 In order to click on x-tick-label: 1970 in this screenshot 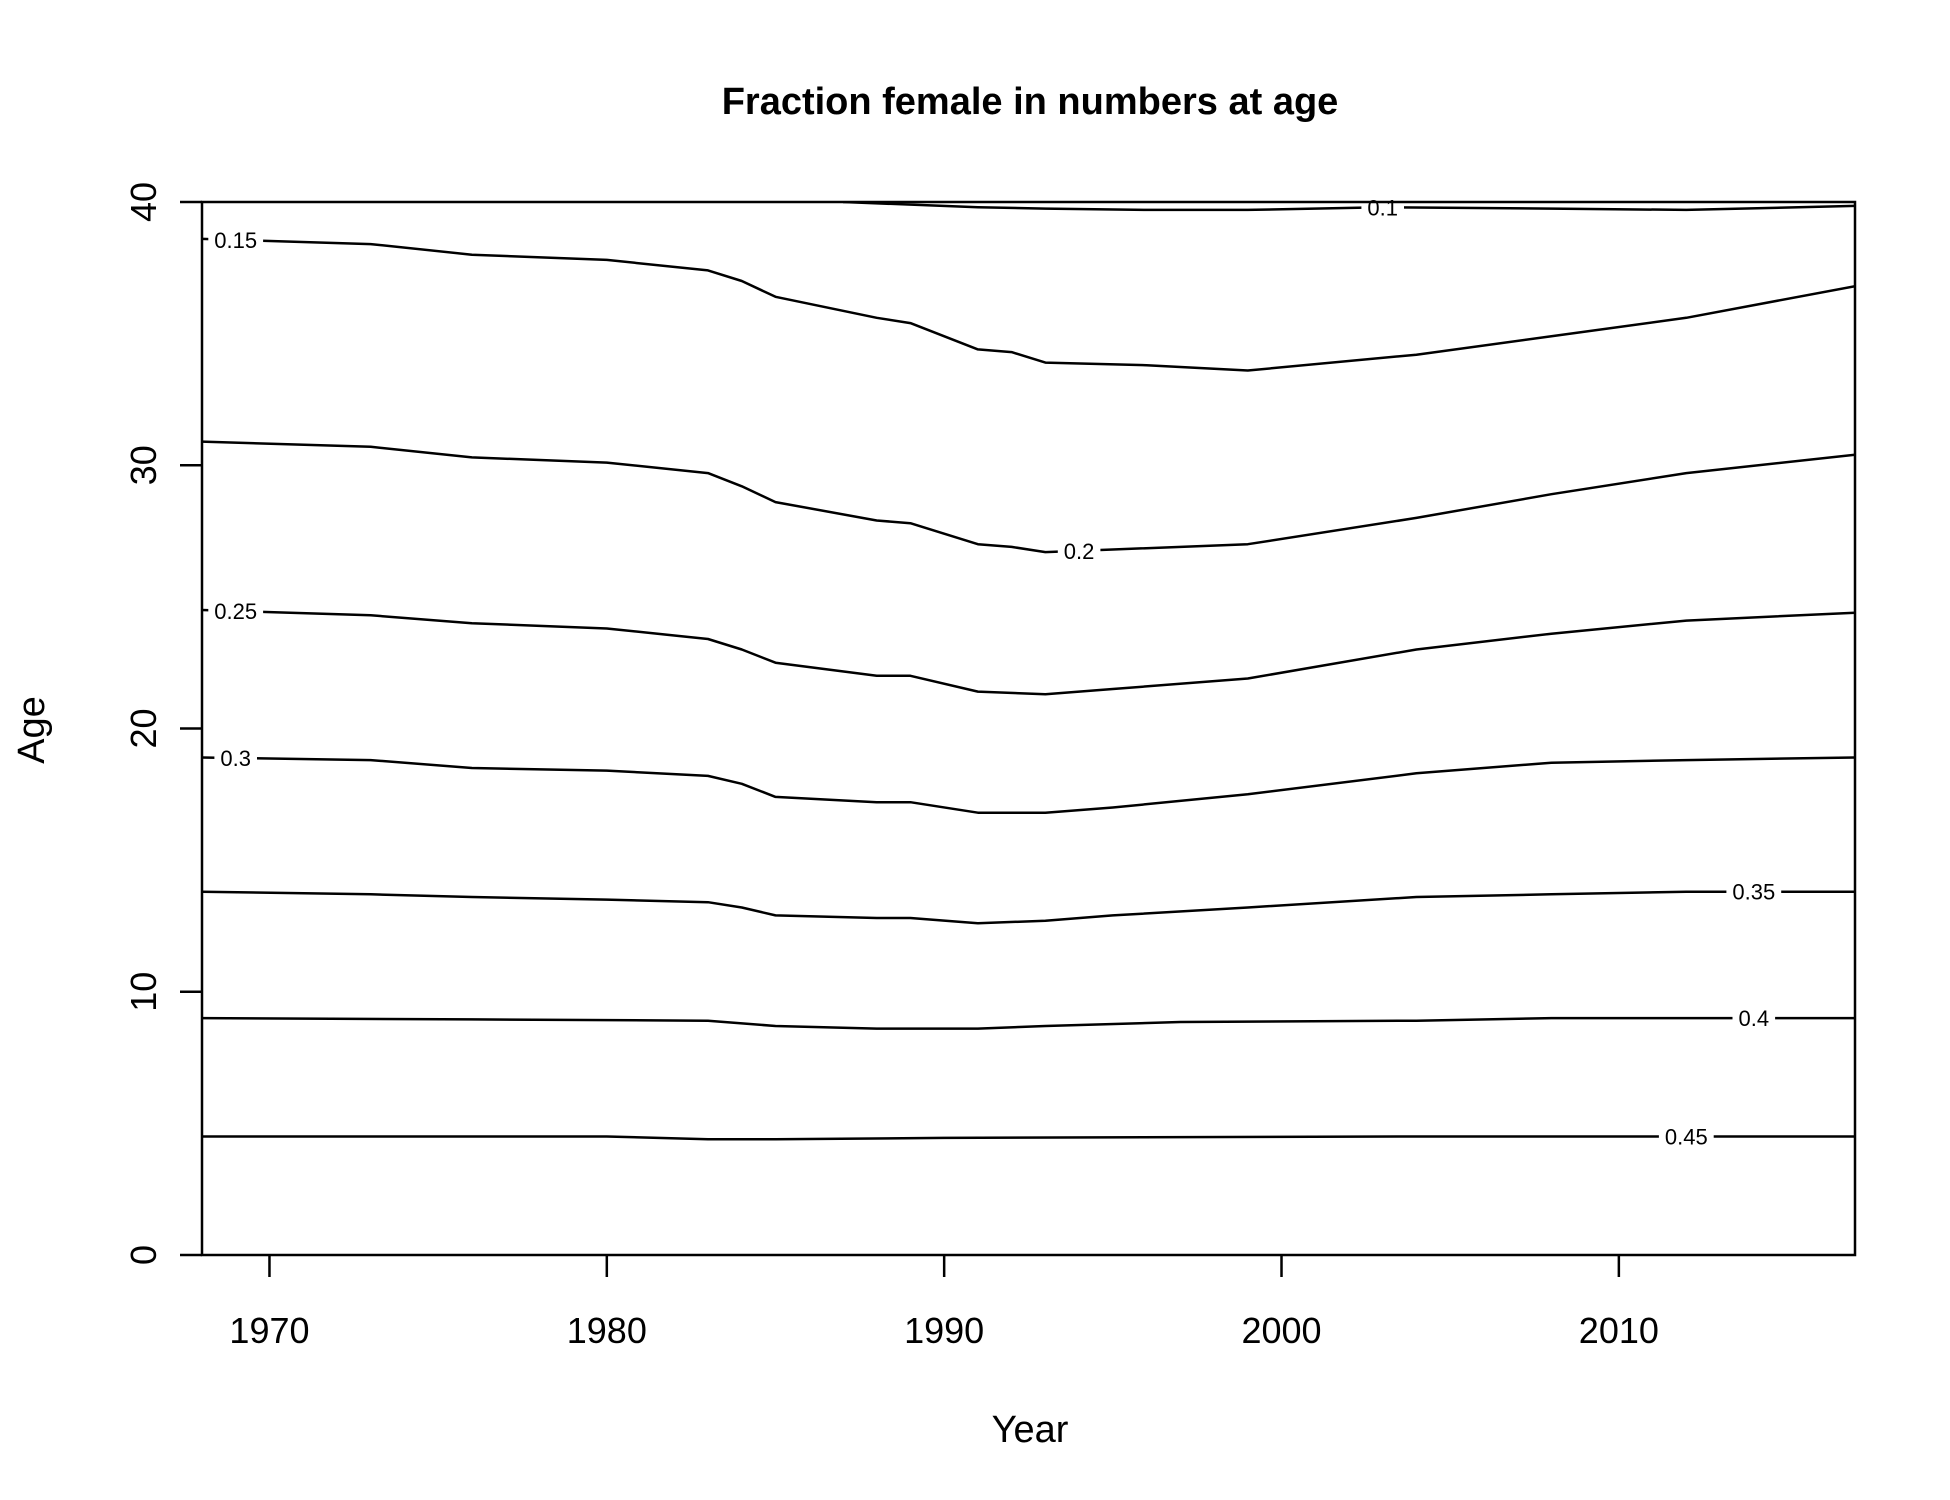, I will do `click(269, 1330)`.